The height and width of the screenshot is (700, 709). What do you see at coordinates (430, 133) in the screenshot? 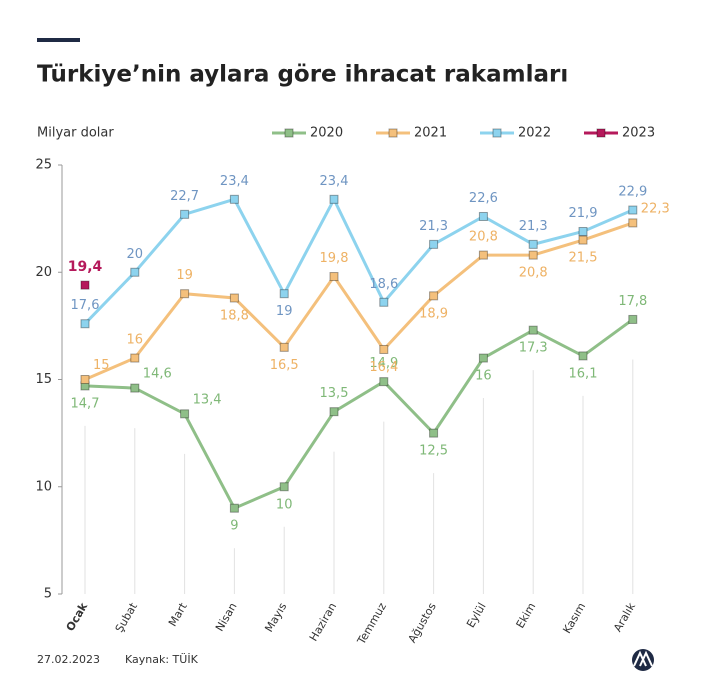
I see `legend-label: 2021` at bounding box center [430, 133].